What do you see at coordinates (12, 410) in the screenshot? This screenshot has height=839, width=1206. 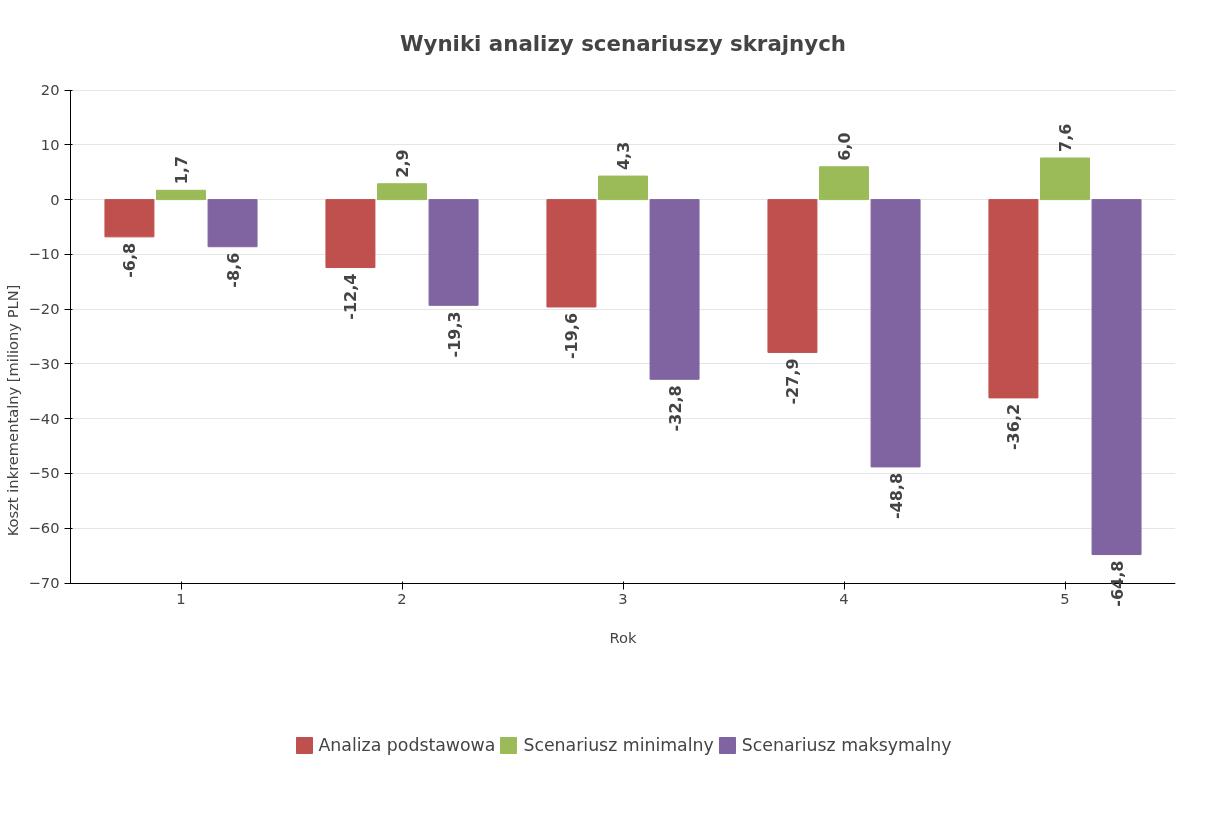 I see `y-axis-title: Koszt inkrementalny [miliony PLN]` at bounding box center [12, 410].